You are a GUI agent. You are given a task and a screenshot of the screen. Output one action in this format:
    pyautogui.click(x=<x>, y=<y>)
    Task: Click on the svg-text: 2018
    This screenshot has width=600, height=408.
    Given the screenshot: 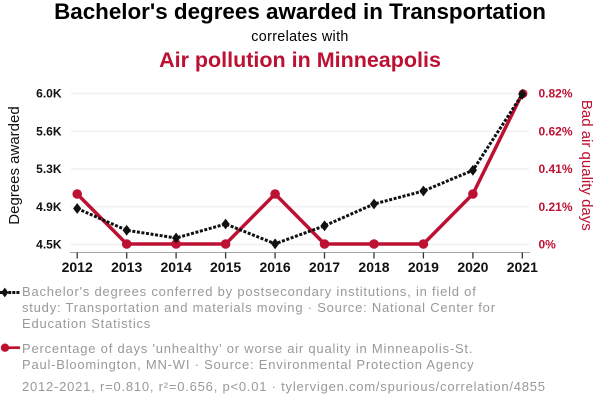 What is the action you would take?
    pyautogui.click(x=373, y=267)
    